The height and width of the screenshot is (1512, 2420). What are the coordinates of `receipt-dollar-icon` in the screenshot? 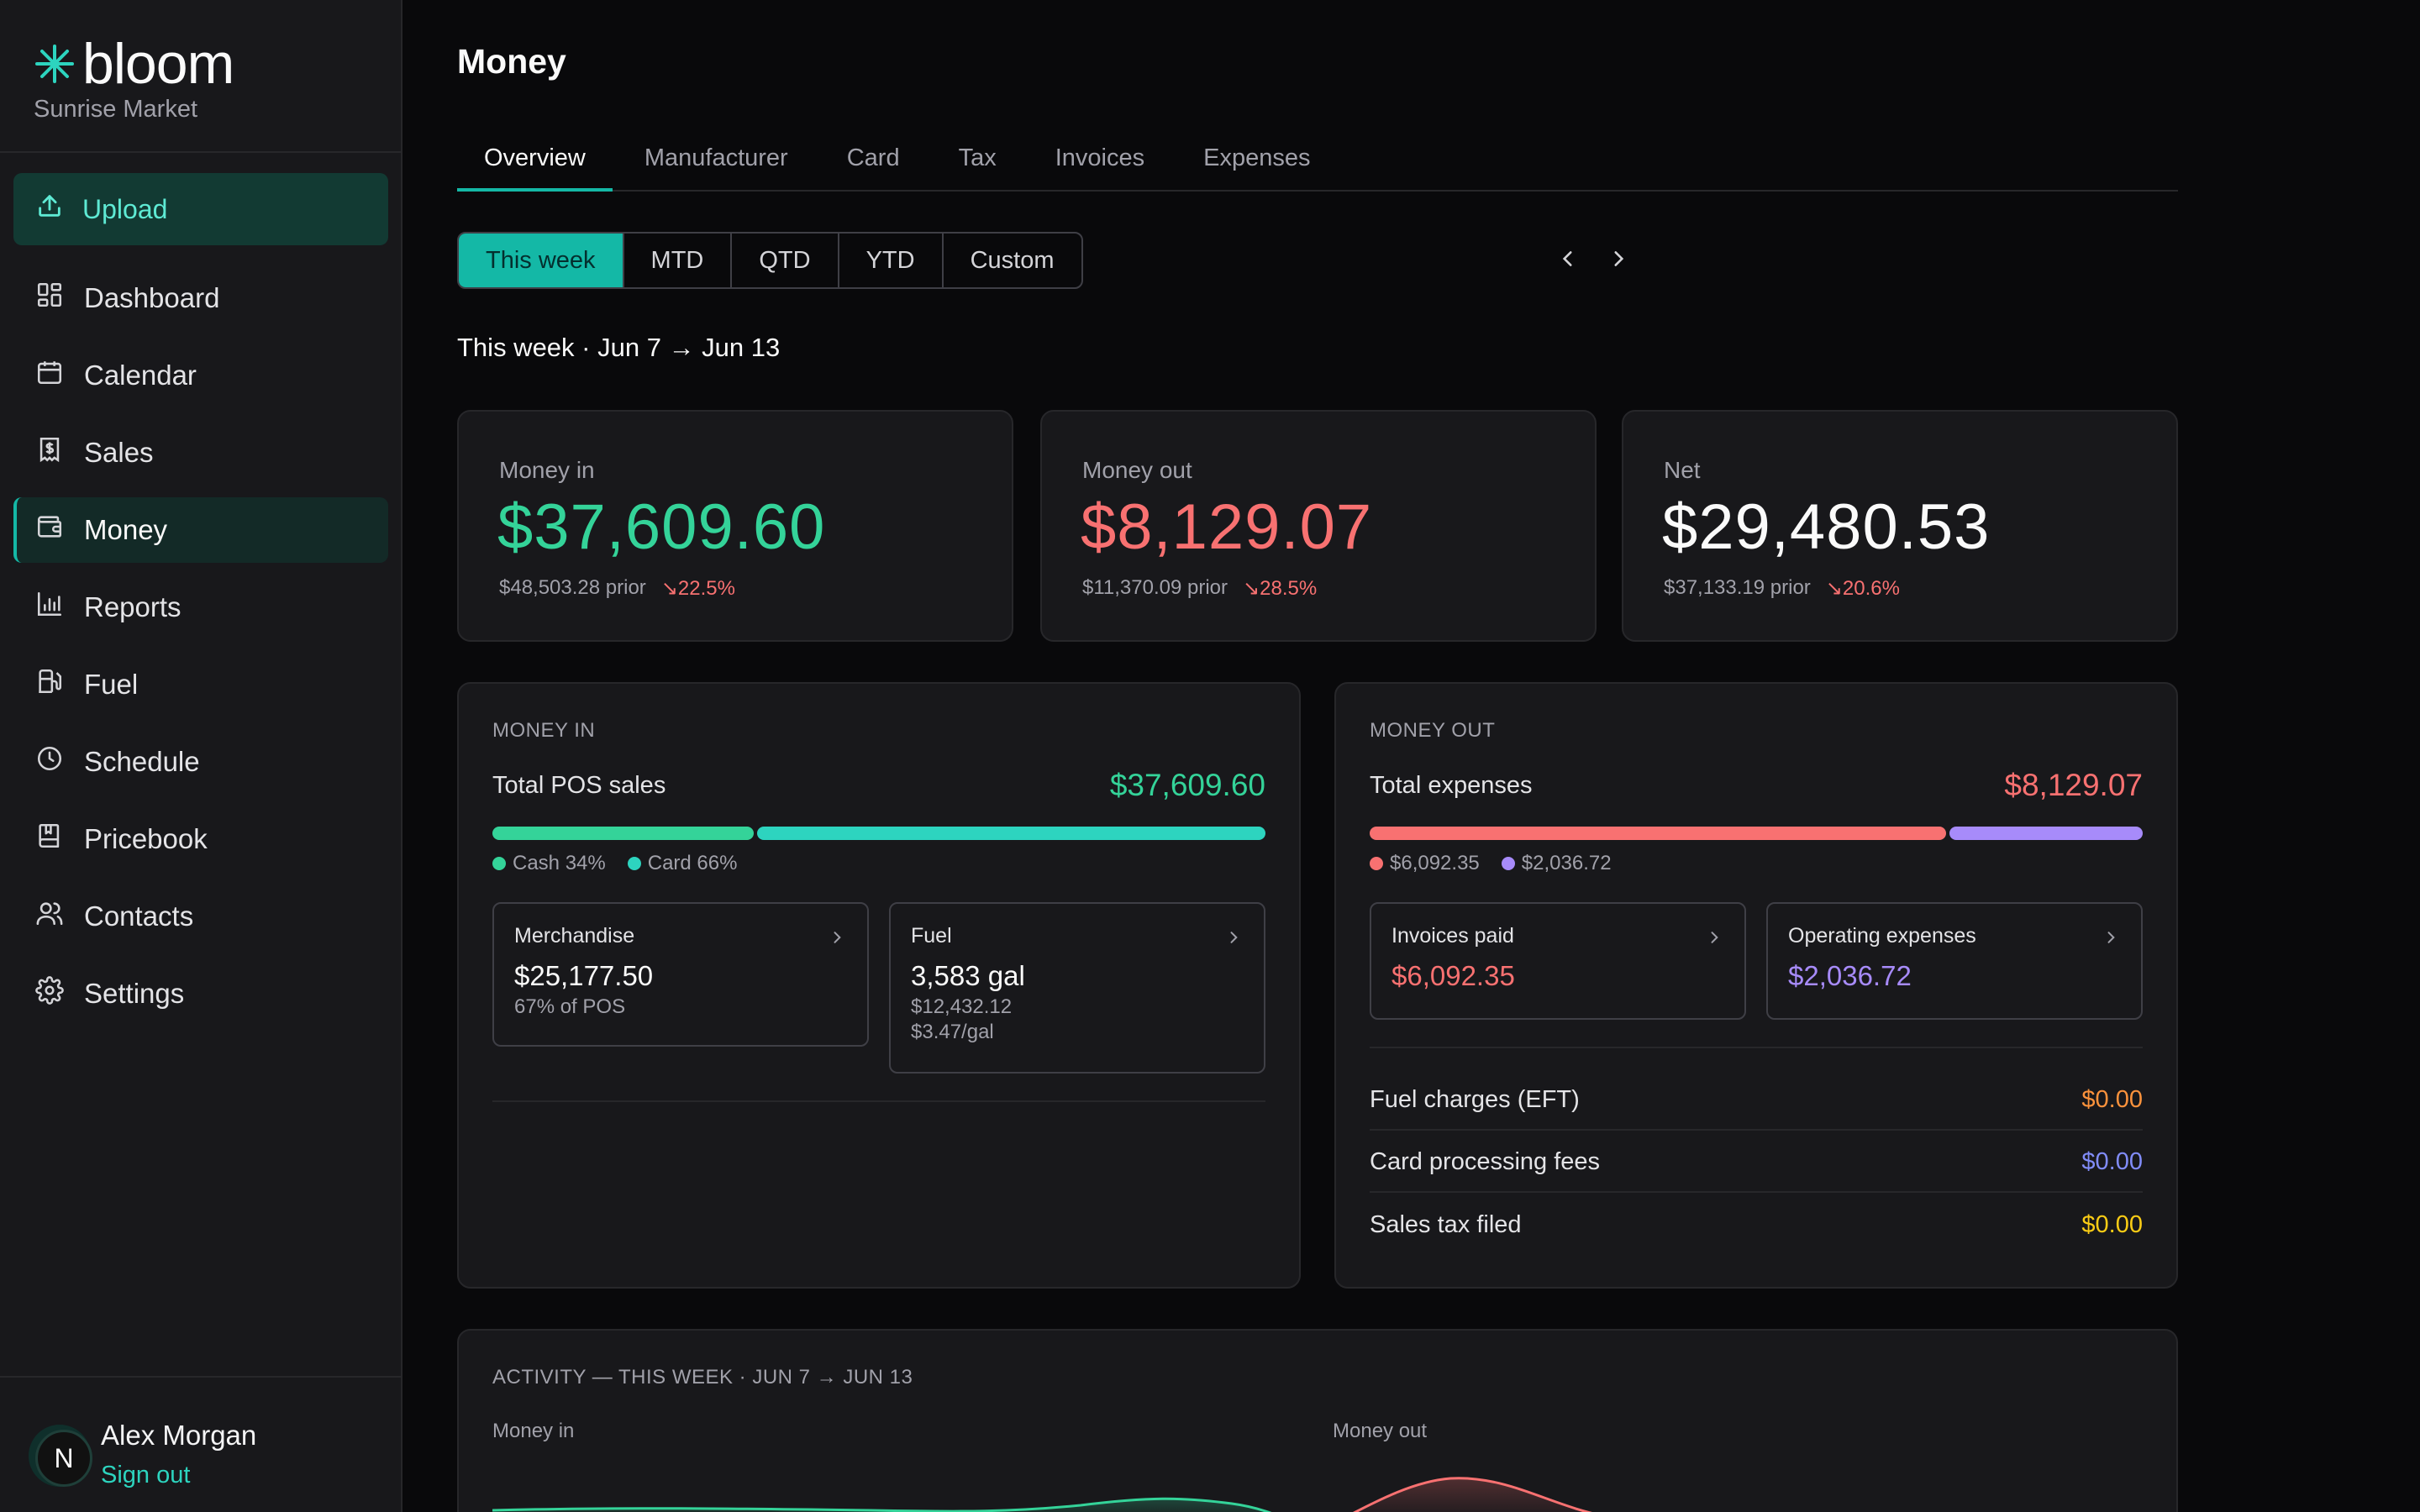 It's located at (50, 452).